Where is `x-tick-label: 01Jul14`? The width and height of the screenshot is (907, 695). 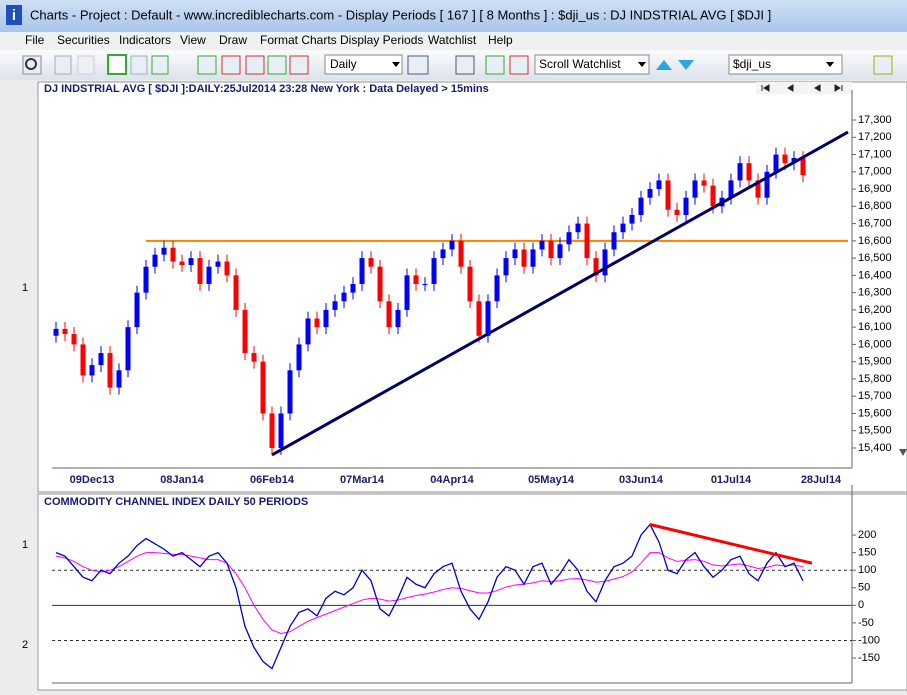 x-tick-label: 01Jul14 is located at coordinates (731, 480).